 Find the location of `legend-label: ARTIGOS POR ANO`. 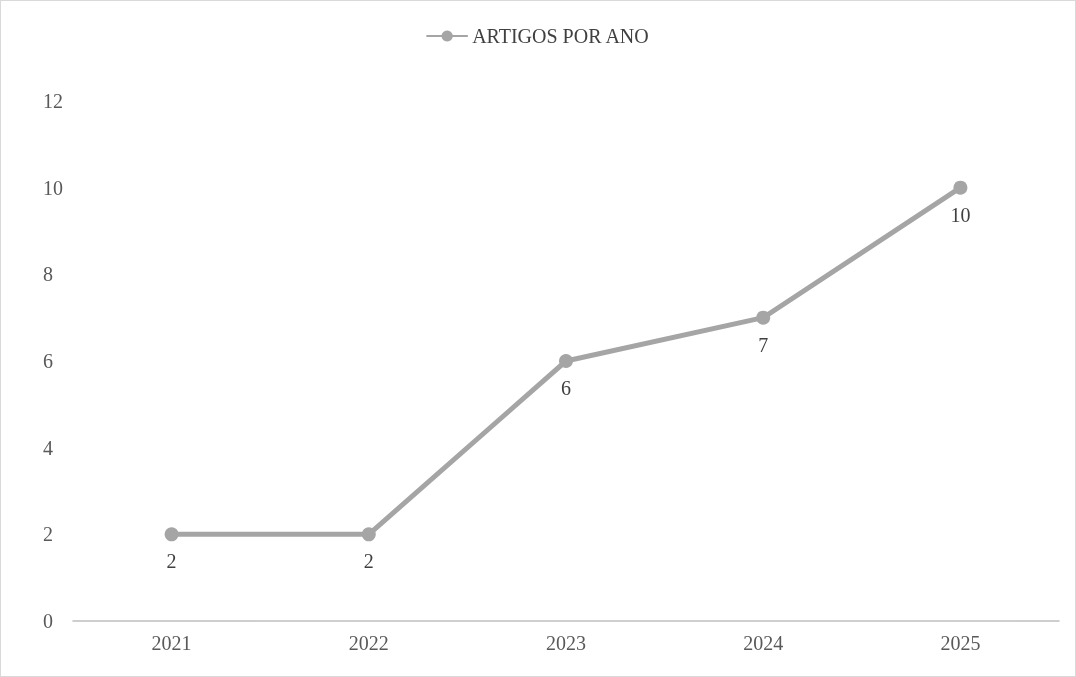

legend-label: ARTIGOS POR ANO is located at coordinates (560, 36).